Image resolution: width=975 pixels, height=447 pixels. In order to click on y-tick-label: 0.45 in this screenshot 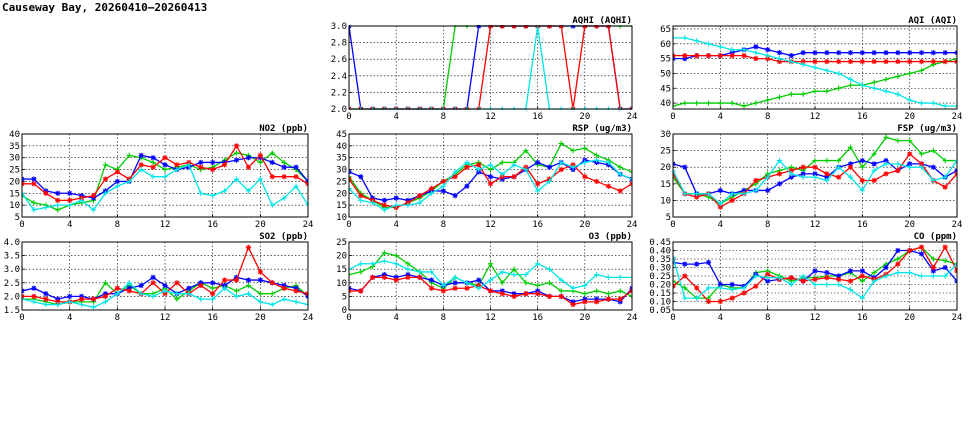, I will do `click(660, 243)`.